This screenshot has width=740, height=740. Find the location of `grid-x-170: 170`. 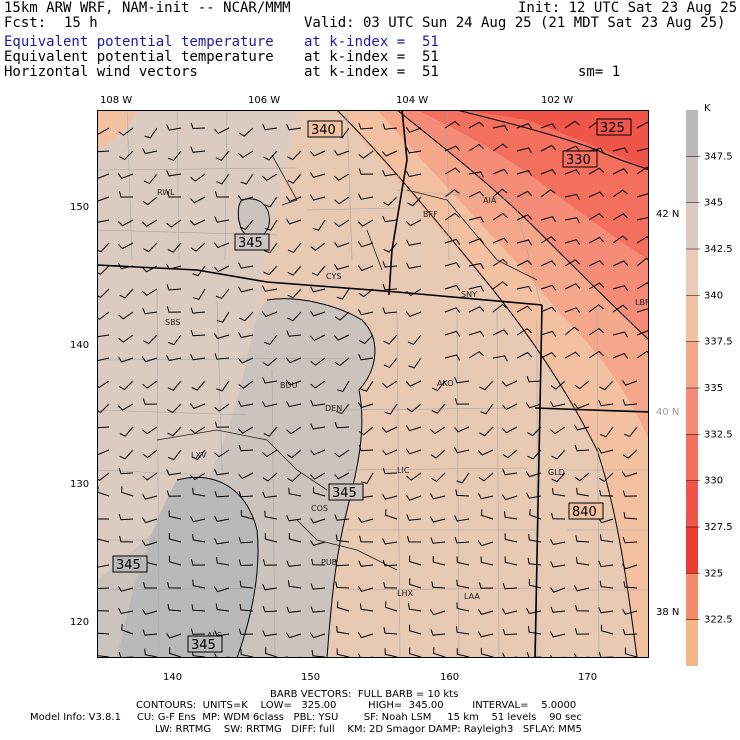

grid-x-170: 170 is located at coordinates (588, 677).